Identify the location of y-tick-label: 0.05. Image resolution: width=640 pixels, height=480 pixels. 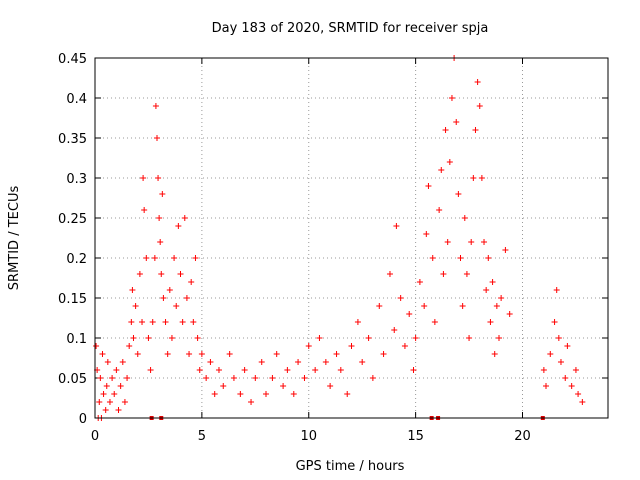
(72, 379).